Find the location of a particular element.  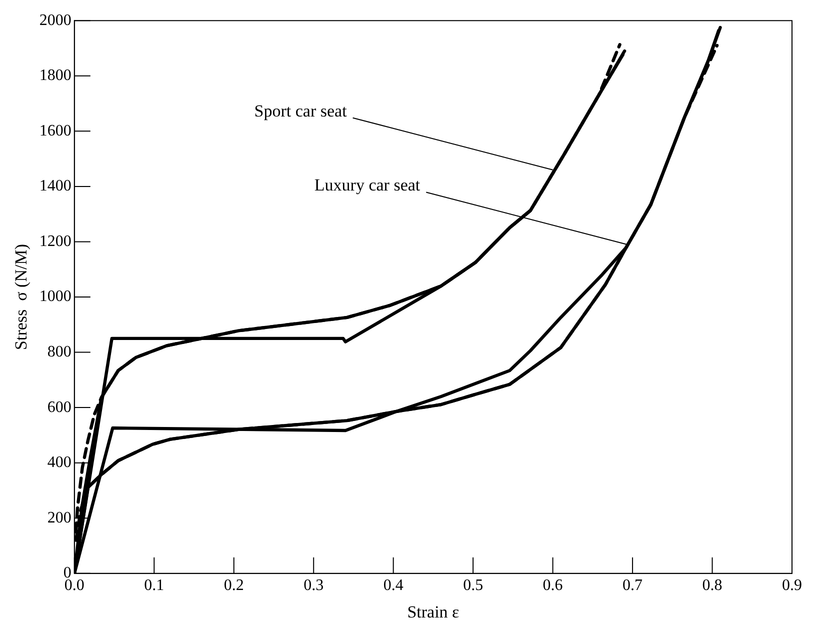

y-tick-label: 1000 is located at coordinates (55, 297).